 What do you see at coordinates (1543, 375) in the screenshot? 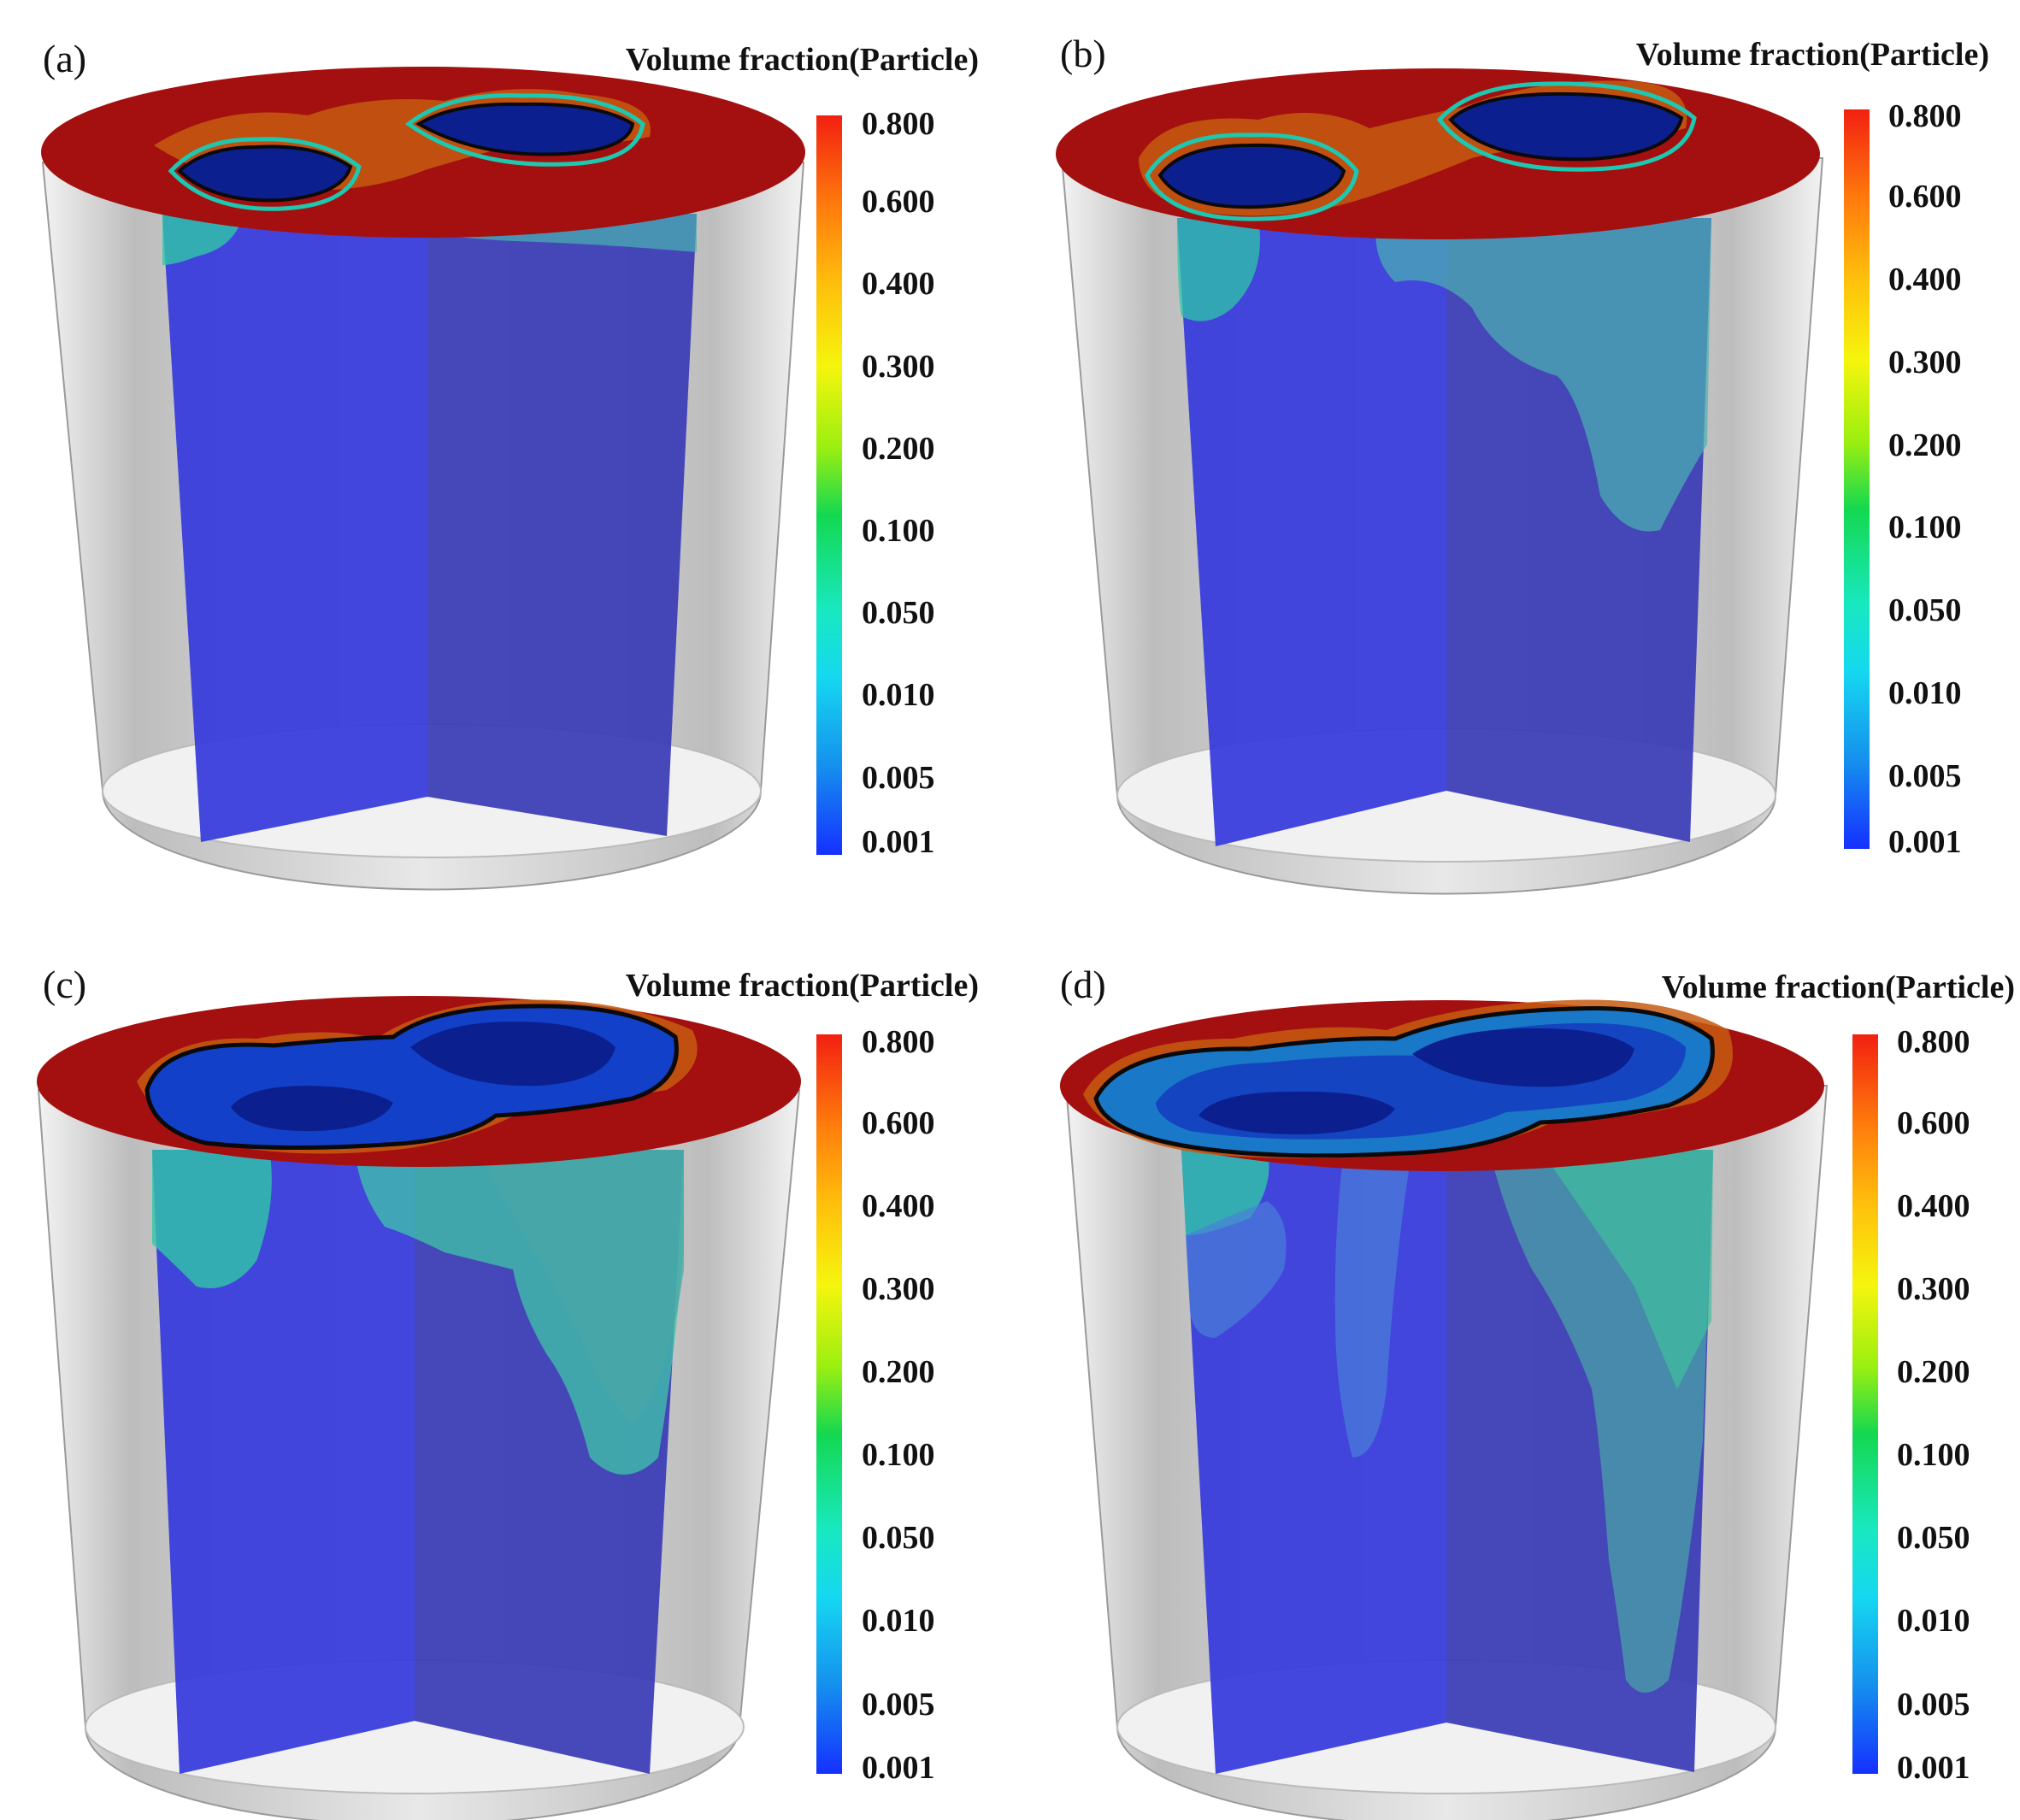
I see `cloud-right` at bounding box center [1543, 375].